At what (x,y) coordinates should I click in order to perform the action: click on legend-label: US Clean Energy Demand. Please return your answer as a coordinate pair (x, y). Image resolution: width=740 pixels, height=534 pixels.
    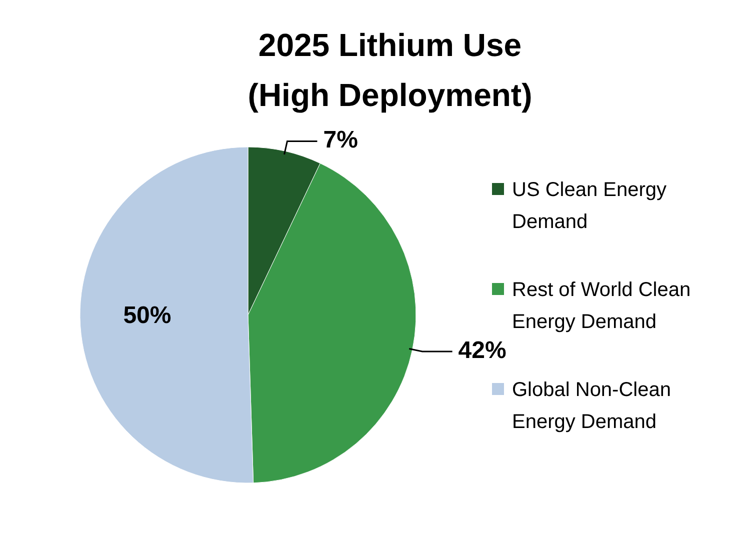
    Looking at the image, I should click on (589, 206).